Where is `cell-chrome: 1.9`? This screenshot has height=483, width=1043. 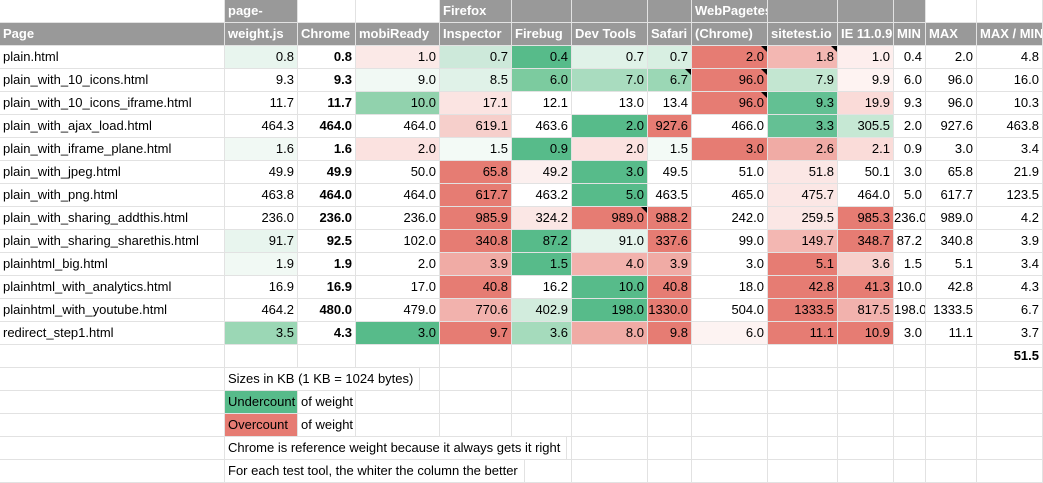
cell-chrome: 1.9 is located at coordinates (327, 264).